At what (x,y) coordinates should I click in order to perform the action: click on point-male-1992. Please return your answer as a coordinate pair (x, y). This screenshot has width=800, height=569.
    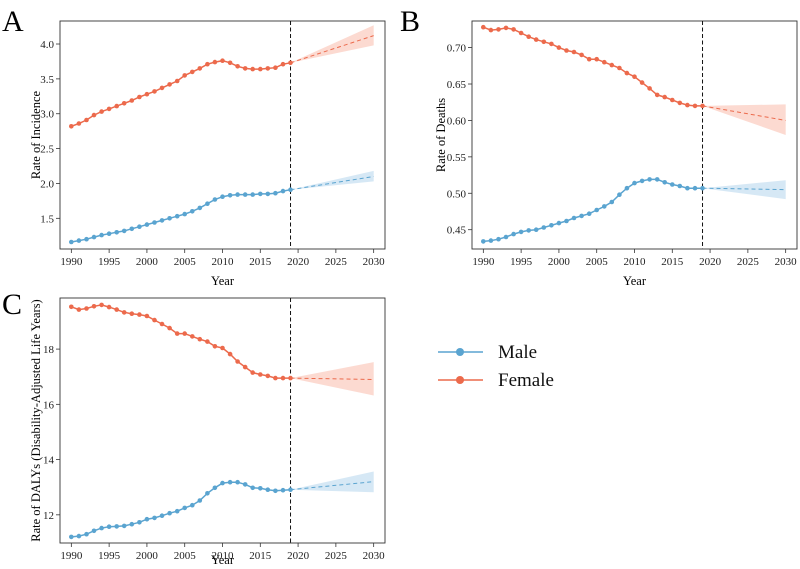
    Looking at the image, I should click on (86, 239).